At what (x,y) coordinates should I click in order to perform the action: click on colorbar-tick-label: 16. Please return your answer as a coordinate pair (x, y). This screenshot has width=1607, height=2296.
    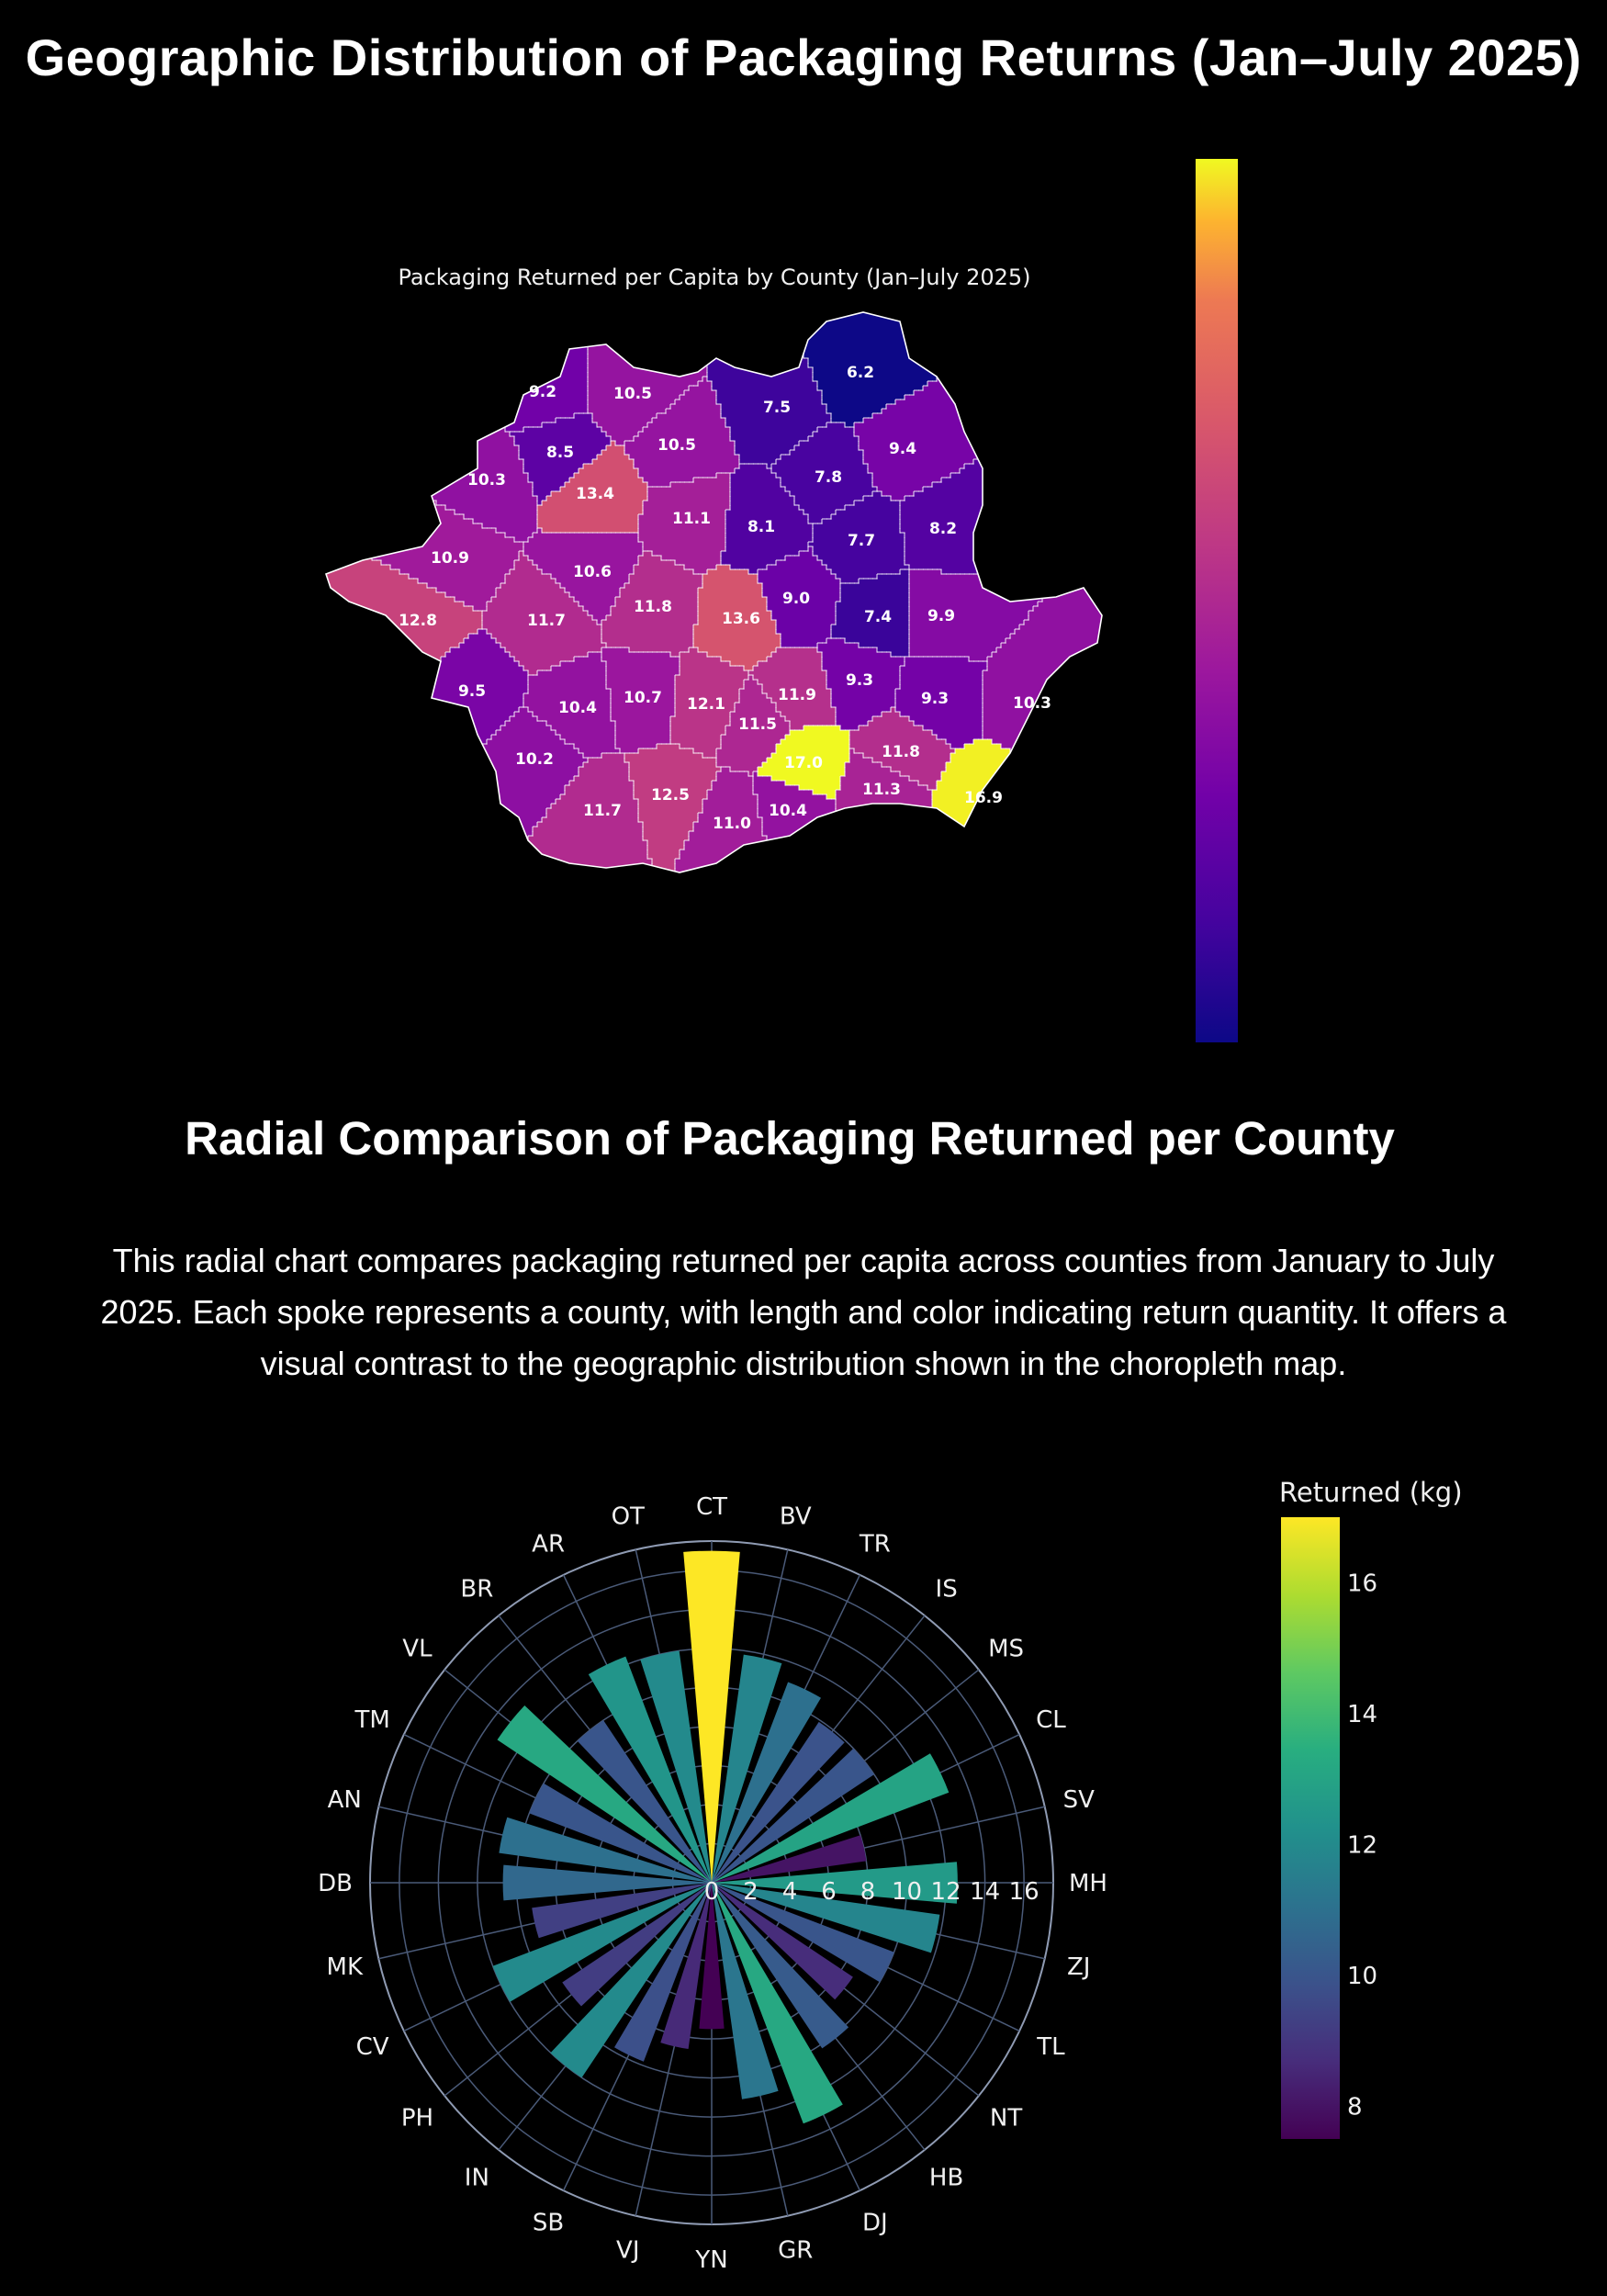
    Looking at the image, I should click on (1362, 1583).